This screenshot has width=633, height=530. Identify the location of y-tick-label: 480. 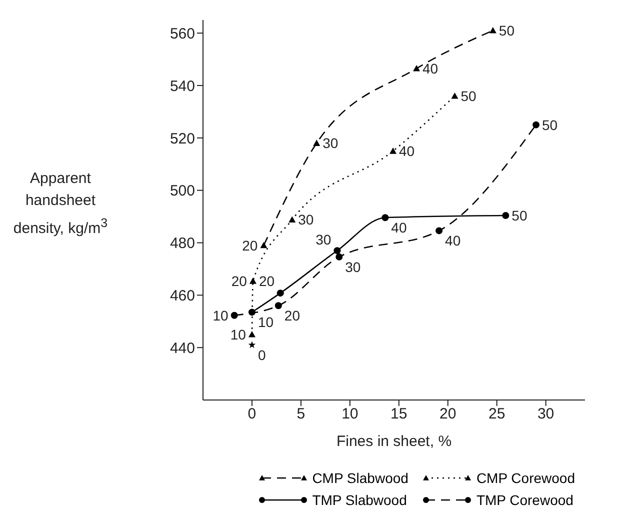
(182, 243).